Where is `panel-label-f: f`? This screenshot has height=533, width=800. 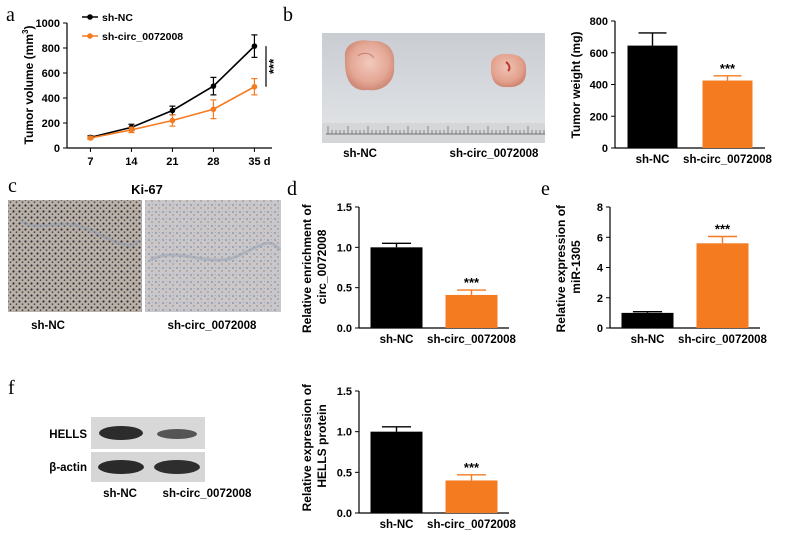 panel-label-f: f is located at coordinates (11, 388).